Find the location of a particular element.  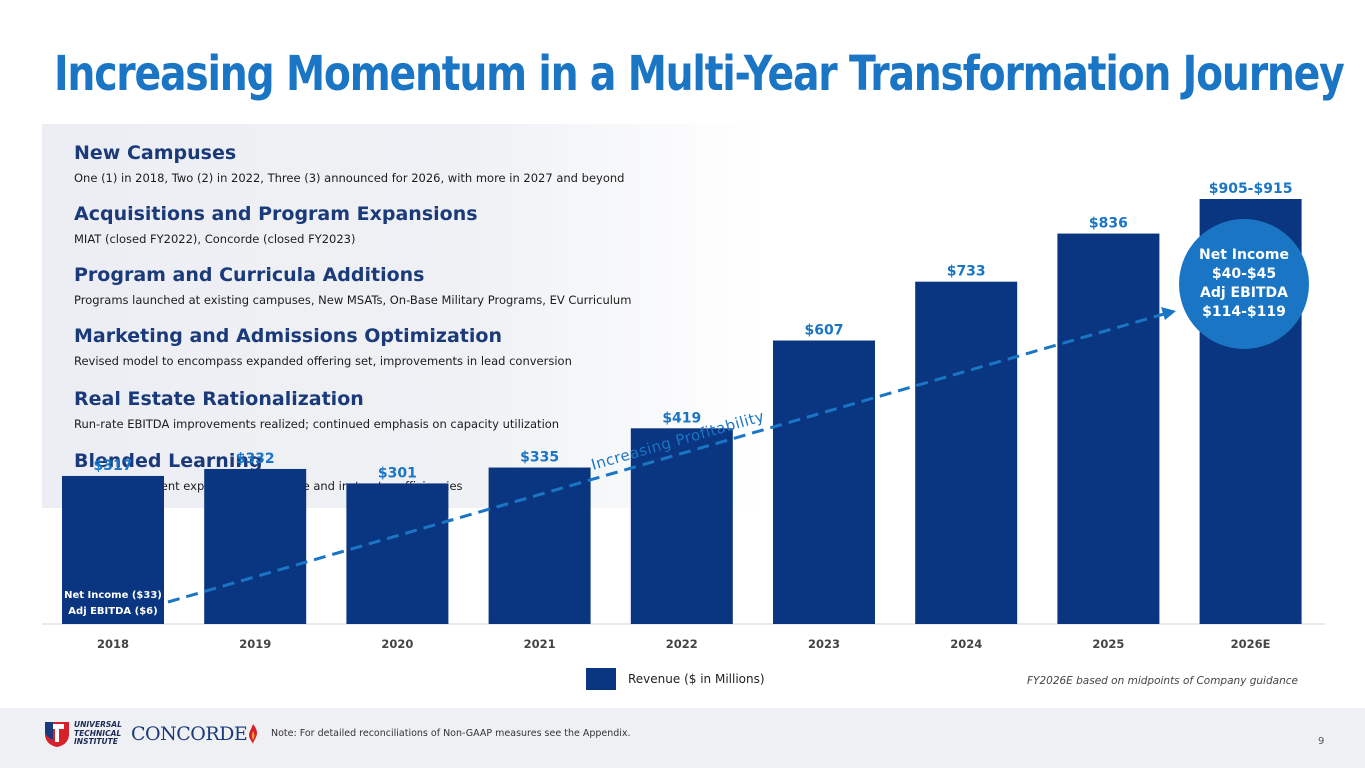

legend-swatch is located at coordinates (601, 679).